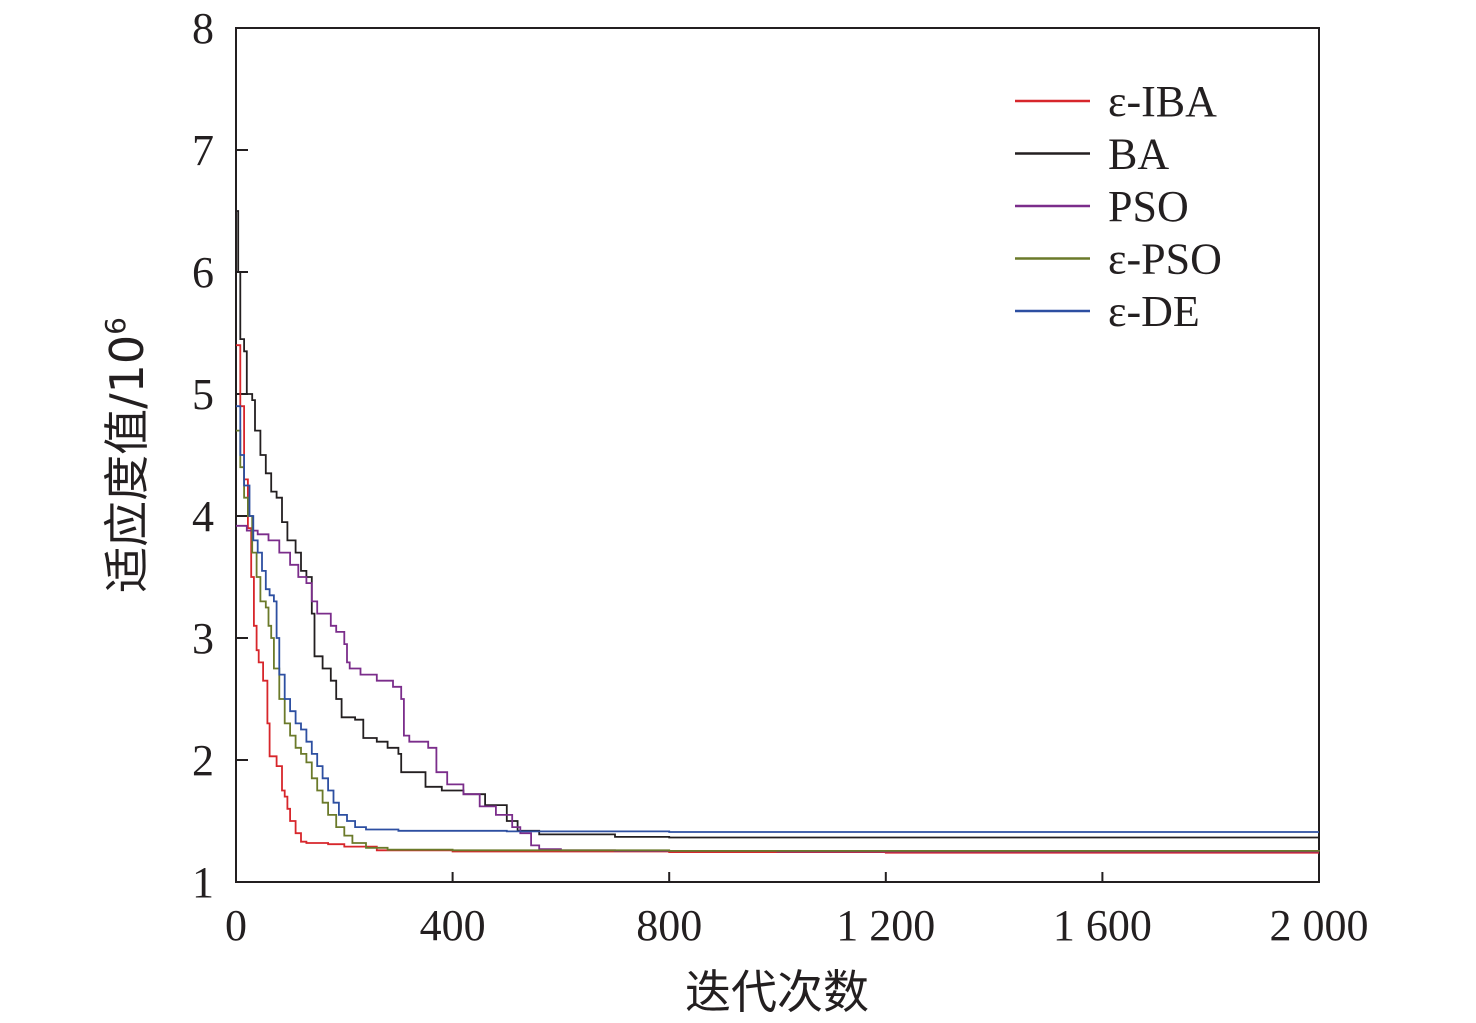 This screenshot has width=1476, height=1023. I want to click on y-tick-label: 3, so click(203, 638).